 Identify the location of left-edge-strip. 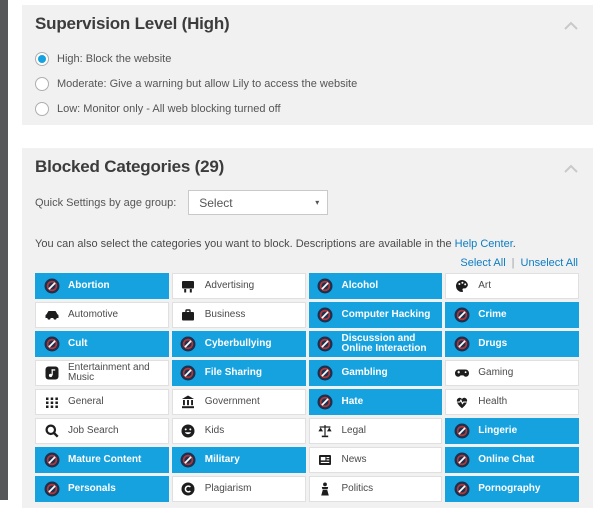
(4, 250).